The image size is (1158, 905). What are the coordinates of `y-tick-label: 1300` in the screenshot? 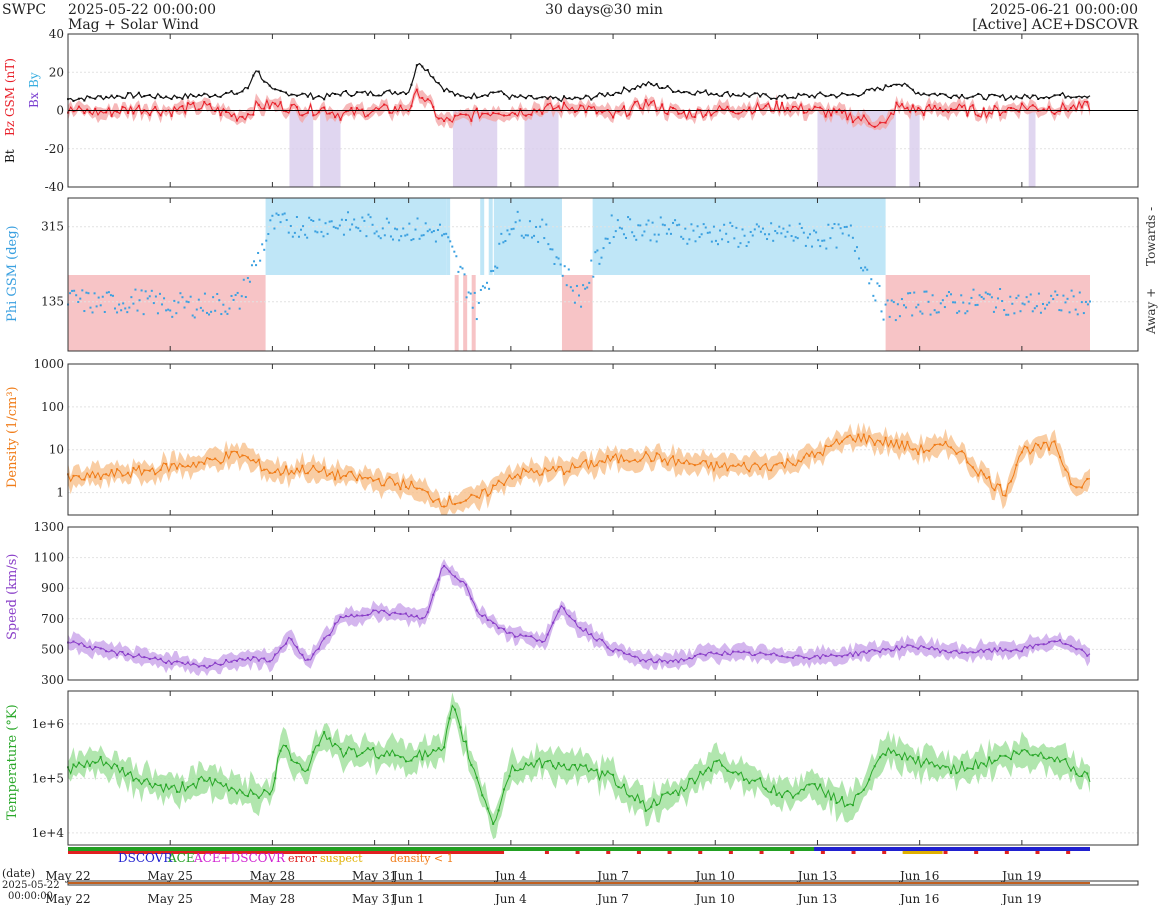 It's located at (48, 527).